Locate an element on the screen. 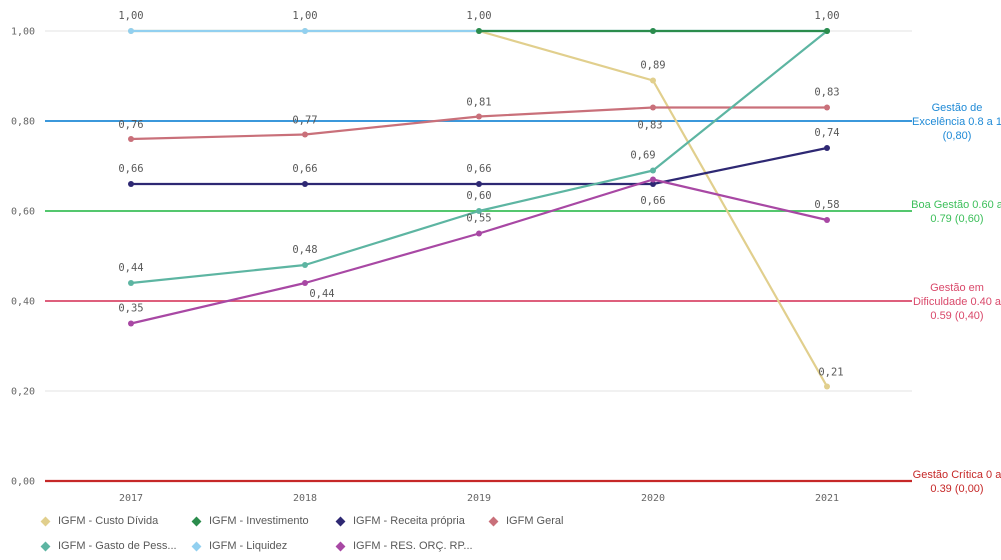  legend-label: IGFM - Investimento is located at coordinates (259, 521).